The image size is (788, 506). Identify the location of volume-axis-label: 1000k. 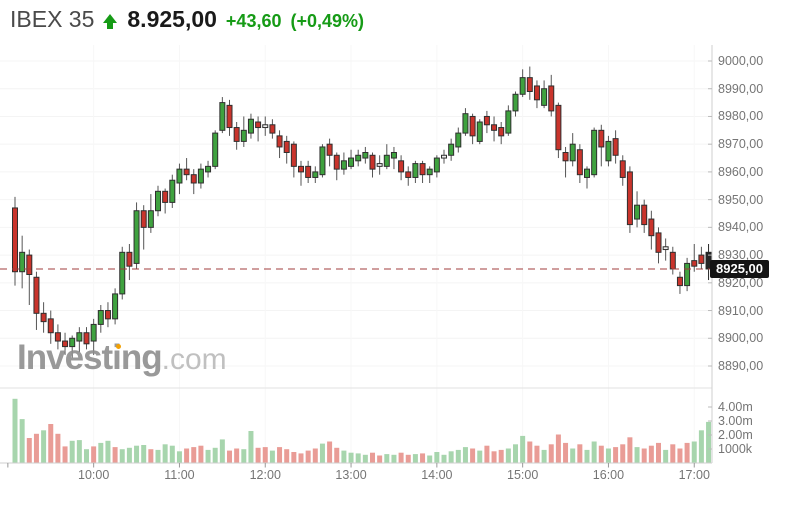
(735, 449).